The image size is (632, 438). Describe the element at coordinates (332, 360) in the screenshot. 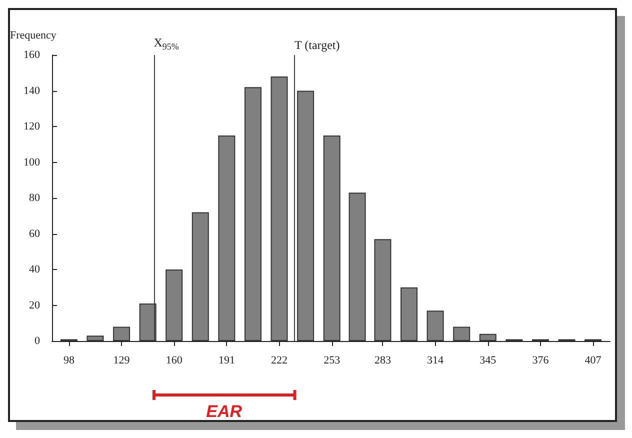

I see `x-tick-label: 253` at that location.